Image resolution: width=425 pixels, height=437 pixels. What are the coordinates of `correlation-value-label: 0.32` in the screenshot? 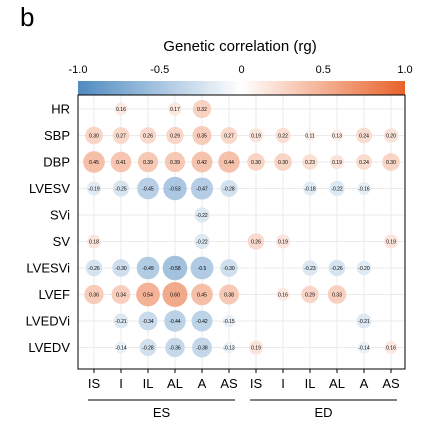 It's located at (202, 110).